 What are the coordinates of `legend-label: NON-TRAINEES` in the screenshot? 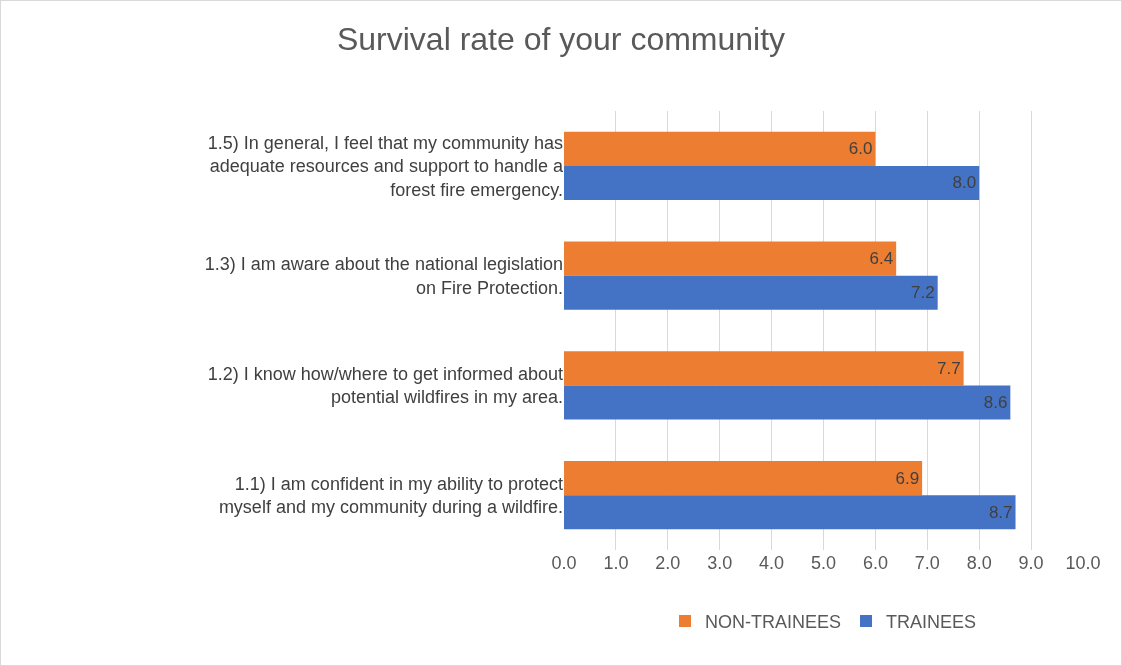 It's located at (773, 621).